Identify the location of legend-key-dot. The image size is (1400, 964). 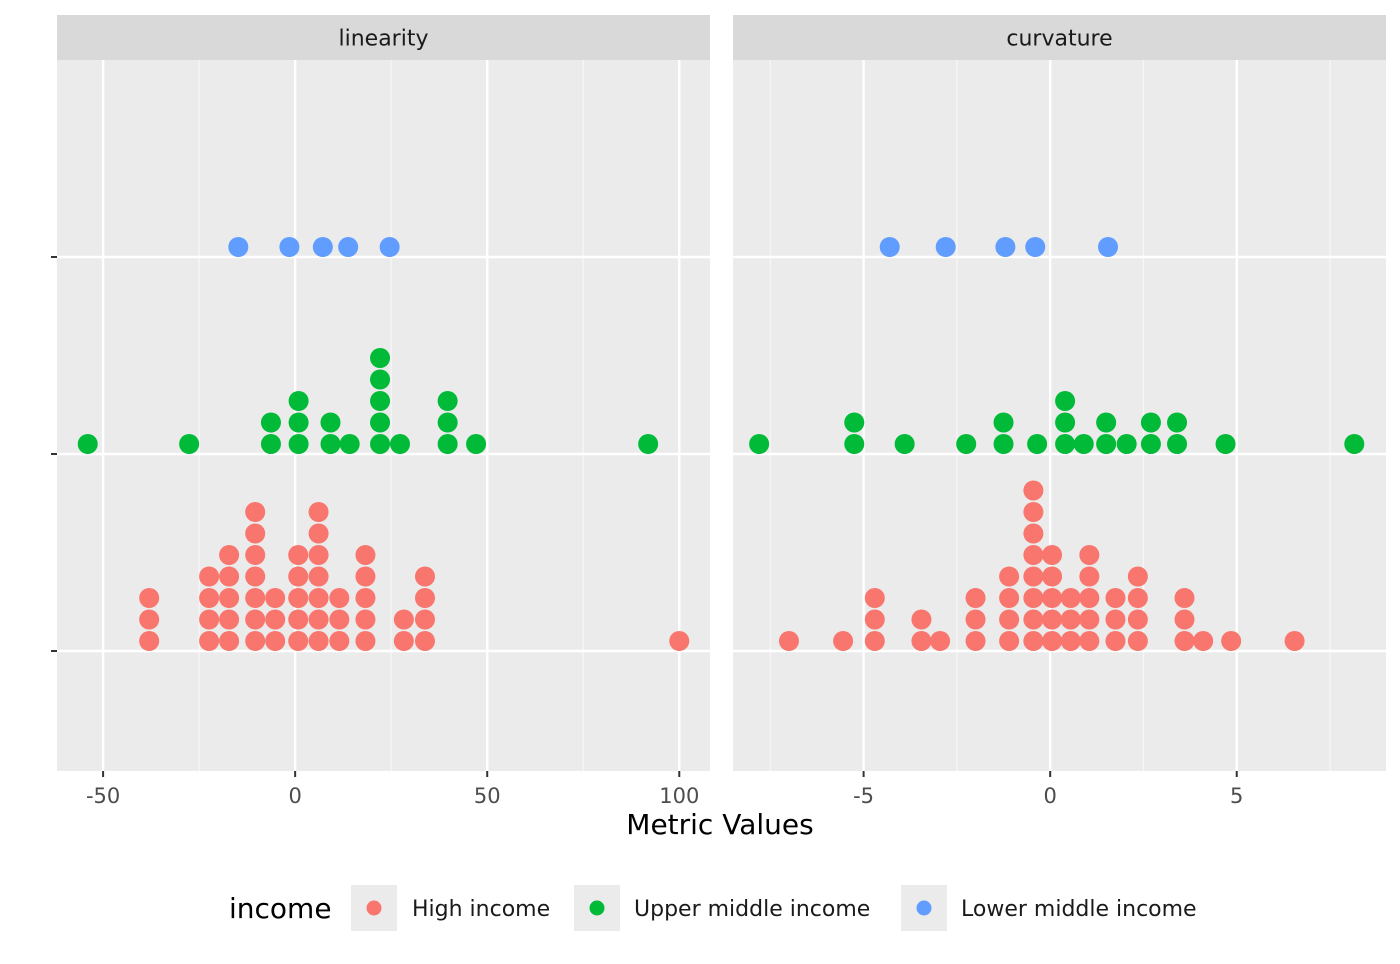
(924, 908).